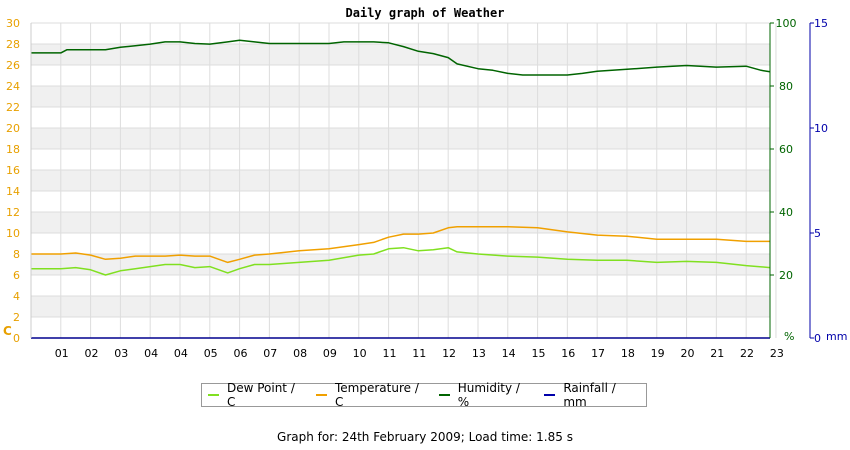  Describe the element at coordinates (821, 128) in the screenshot. I see `rain-tick-label: 10` at that location.